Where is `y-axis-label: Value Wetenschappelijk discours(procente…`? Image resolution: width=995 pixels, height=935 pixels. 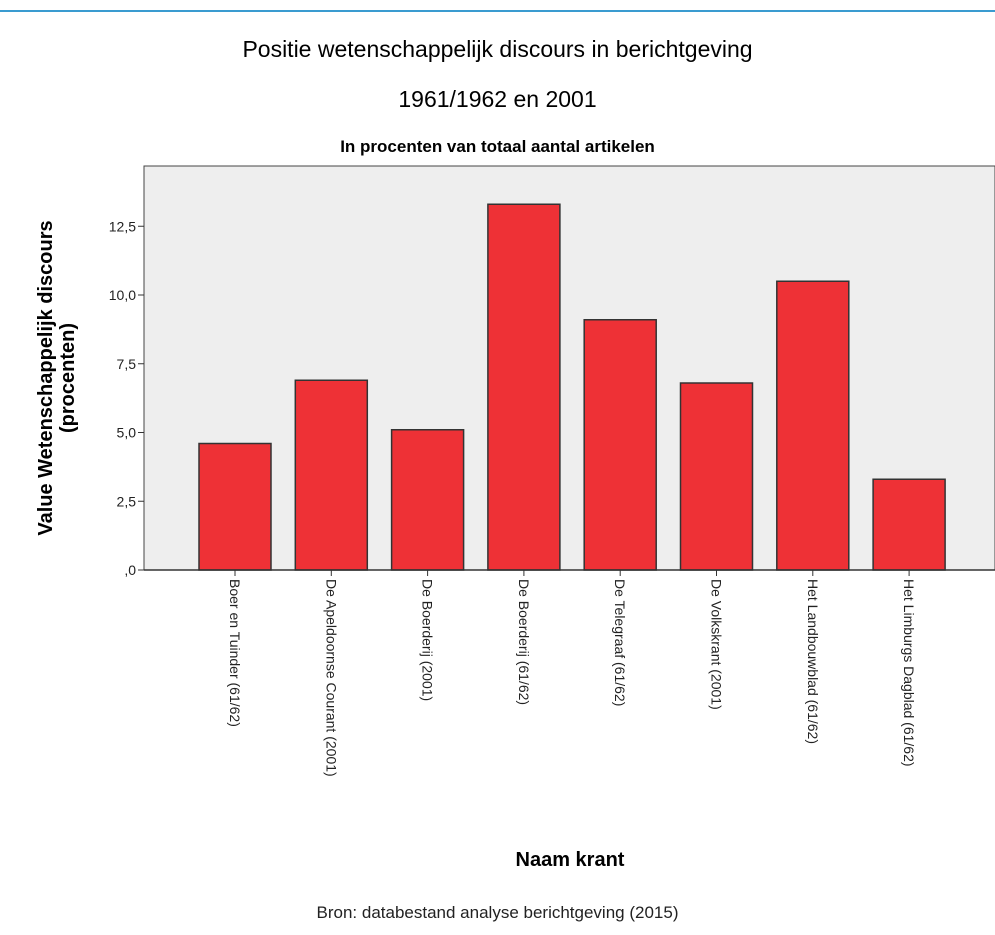
y-axis-label: Value Wetenschappelijk discours(procente… is located at coordinates (57, 377).